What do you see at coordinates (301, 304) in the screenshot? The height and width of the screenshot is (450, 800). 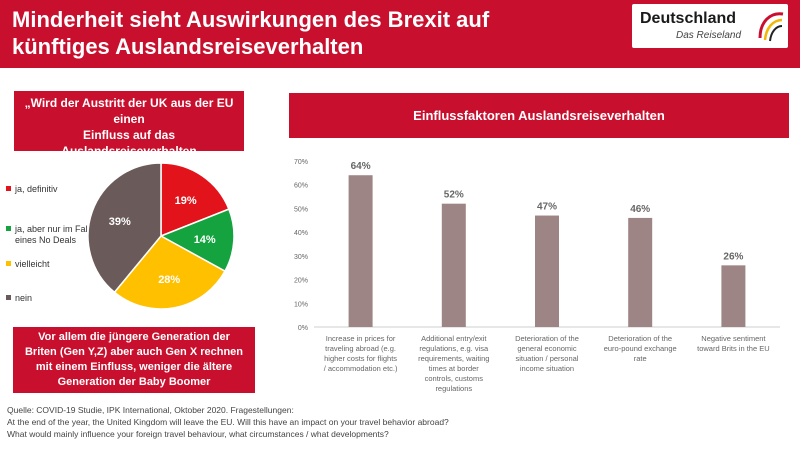 I see `y-tick-label-1: 10%` at bounding box center [301, 304].